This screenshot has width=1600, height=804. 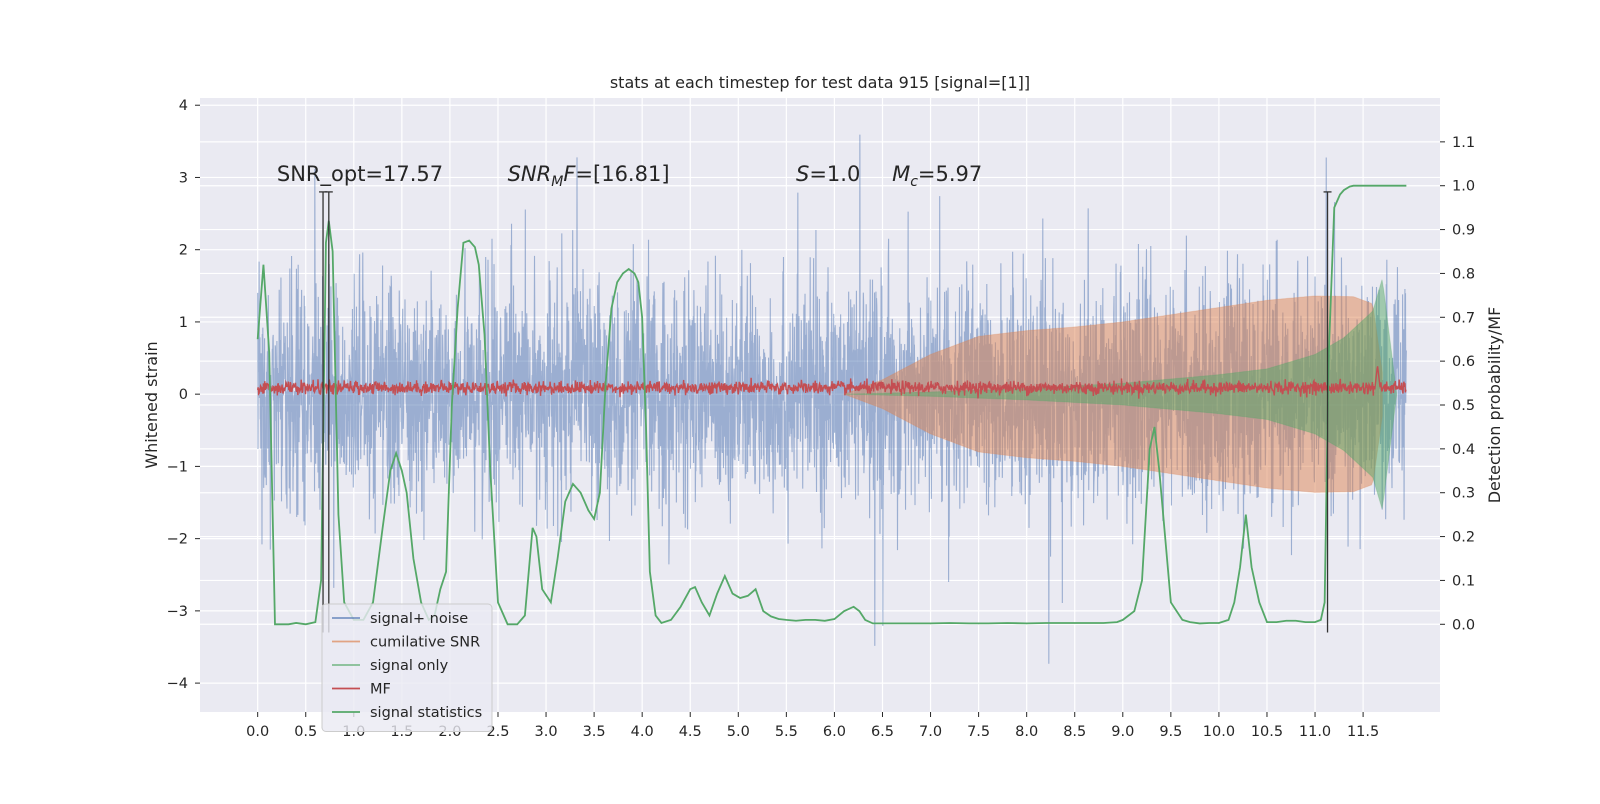 What do you see at coordinates (183, 178) in the screenshot?
I see `y-tick-label: 3` at bounding box center [183, 178].